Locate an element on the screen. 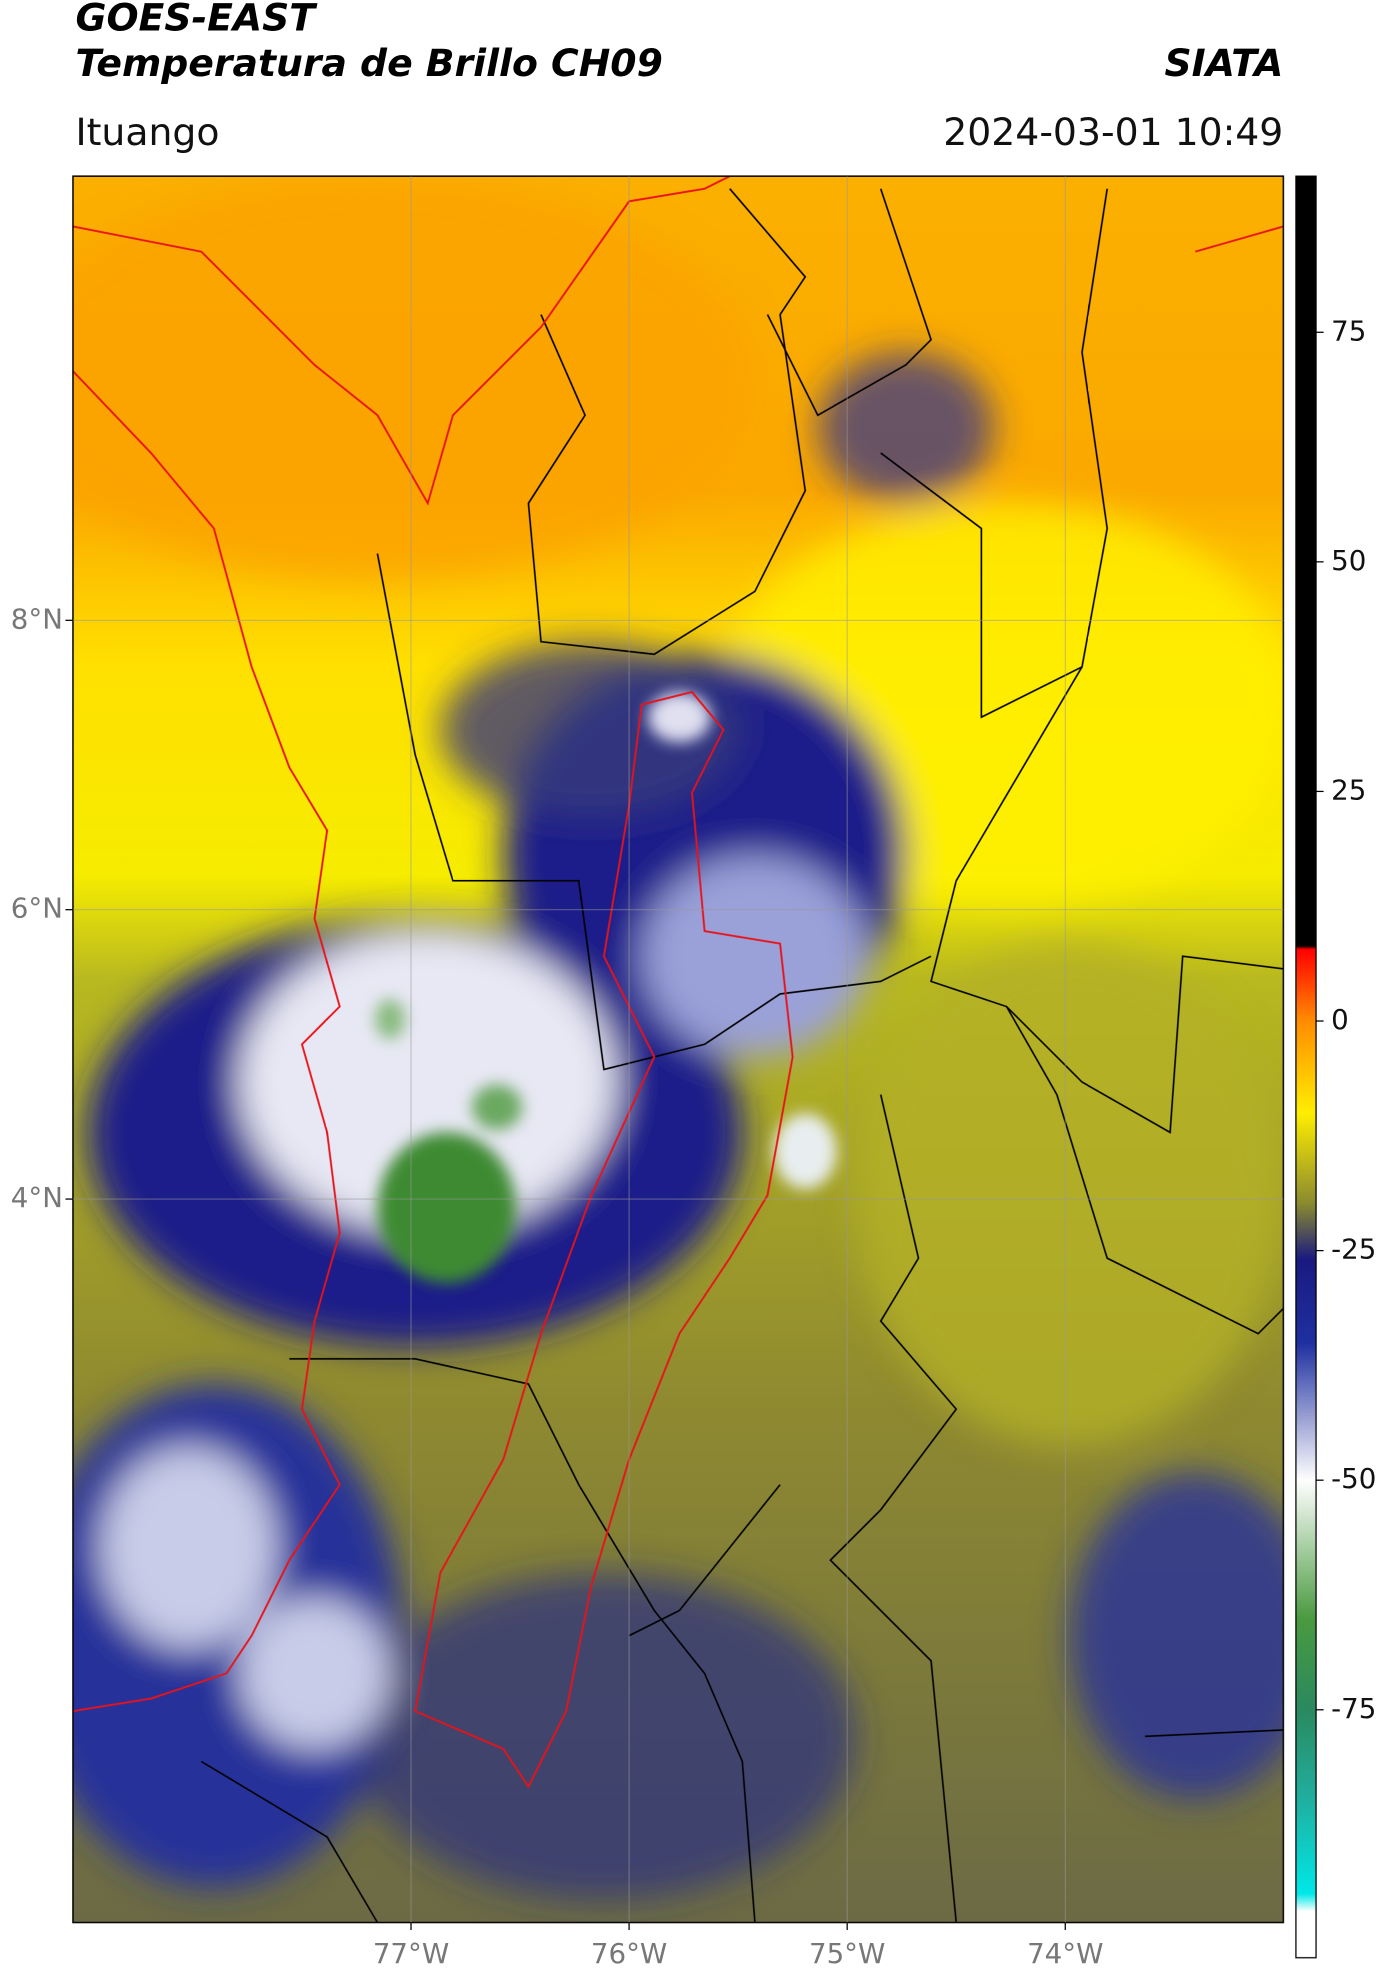 Image resolution: width=1384 pixels, height=1985 pixels. subtitle: Temperatura de Brillo CH09 is located at coordinates (368, 63).